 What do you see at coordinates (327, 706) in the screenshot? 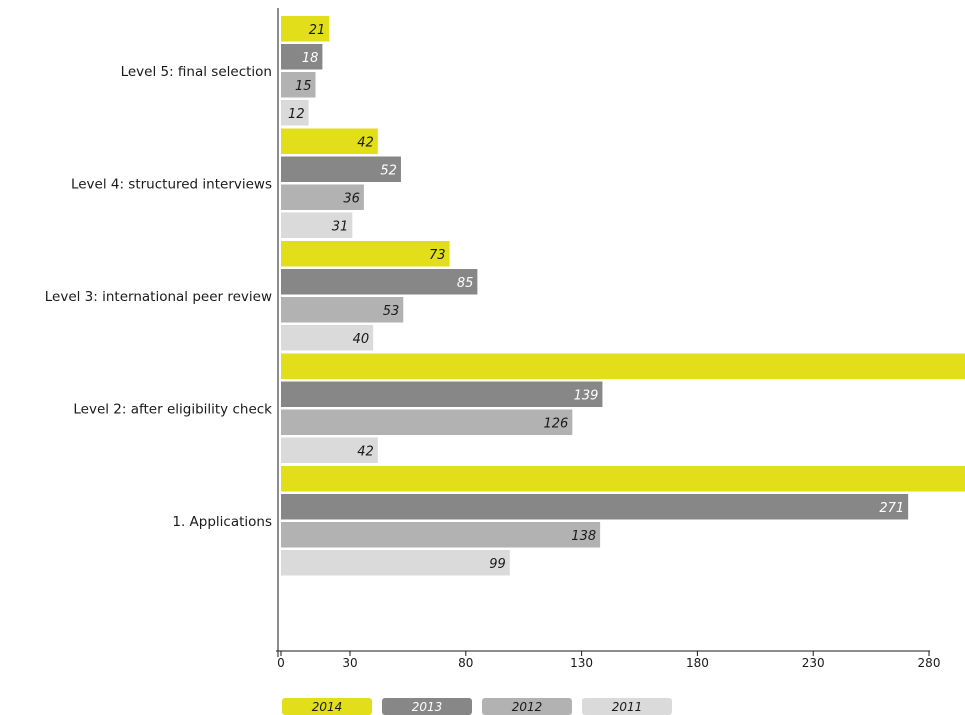
I see `legend-item-2014: 2014` at bounding box center [327, 706].